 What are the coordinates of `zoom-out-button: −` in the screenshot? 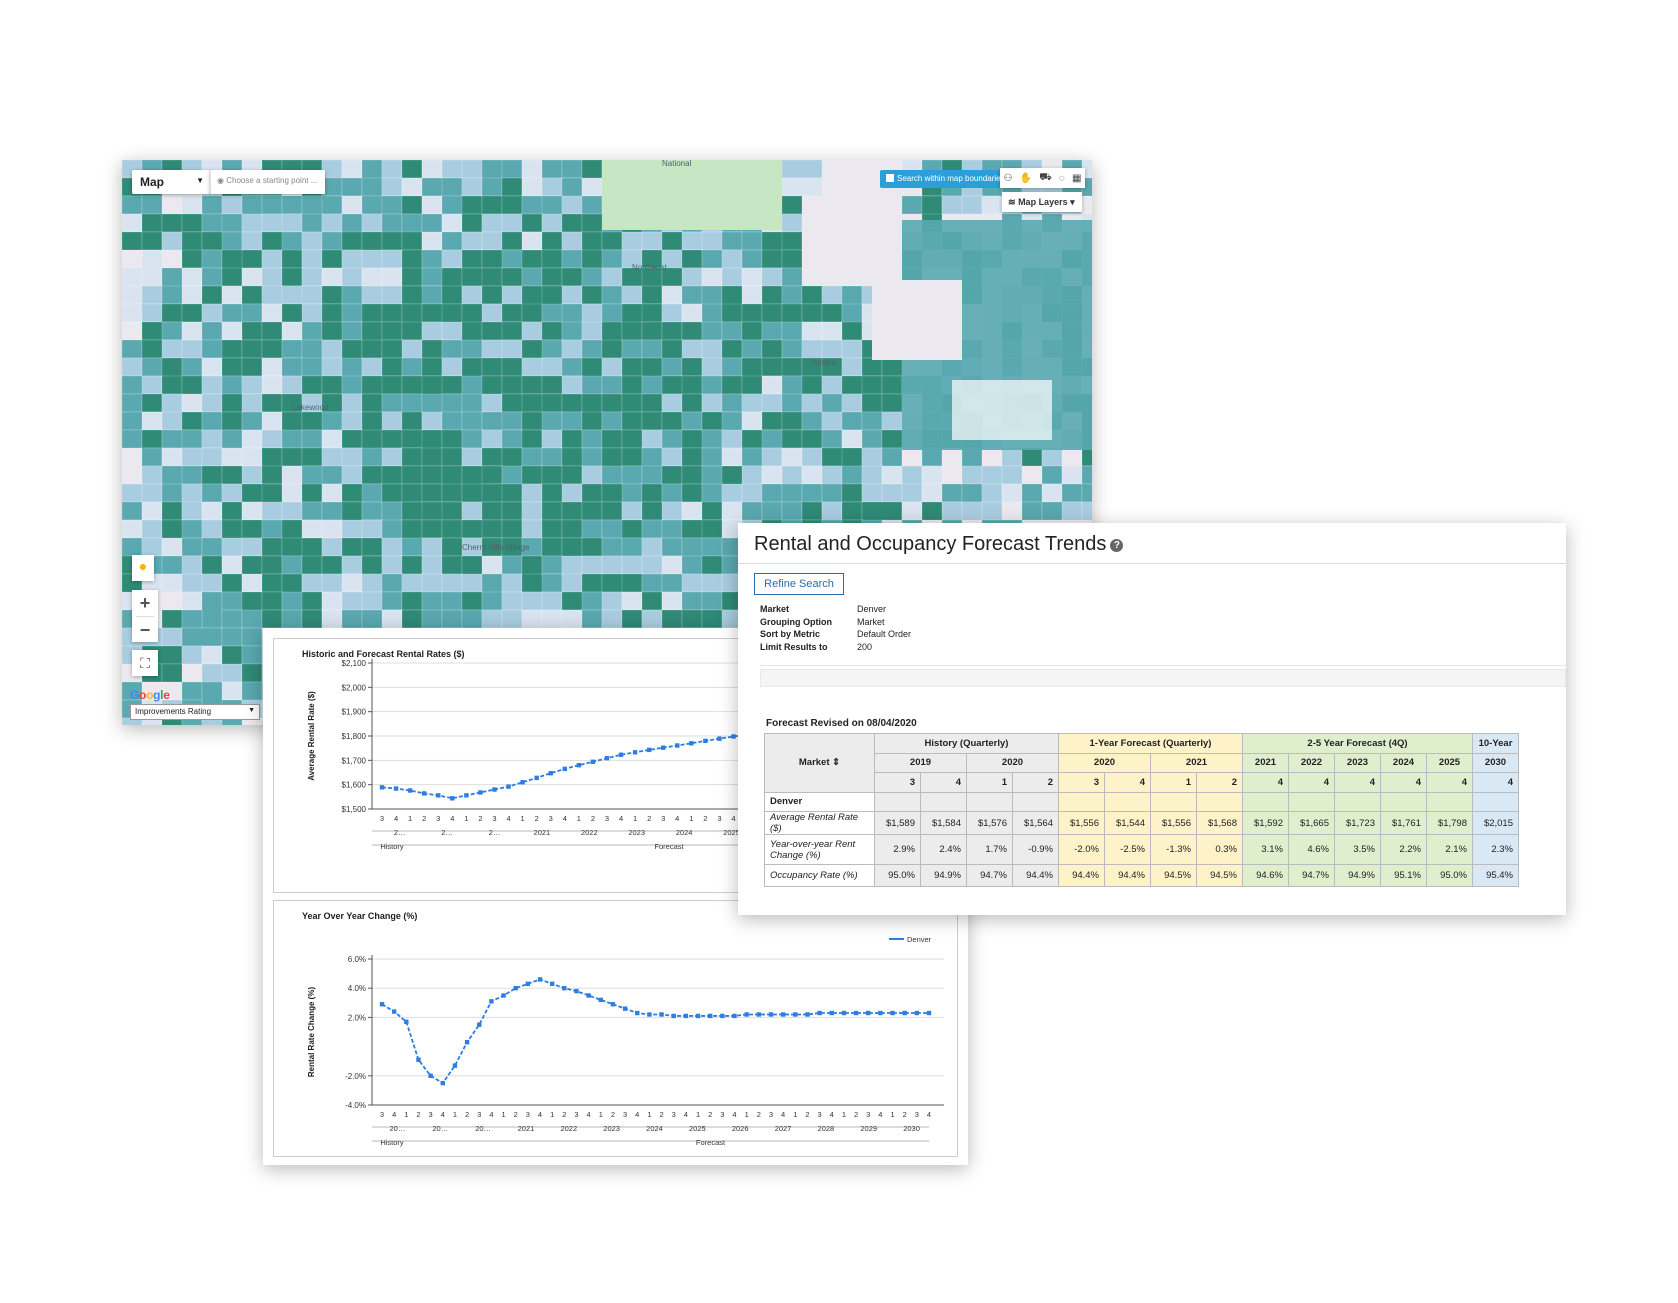 It's located at (145, 630).